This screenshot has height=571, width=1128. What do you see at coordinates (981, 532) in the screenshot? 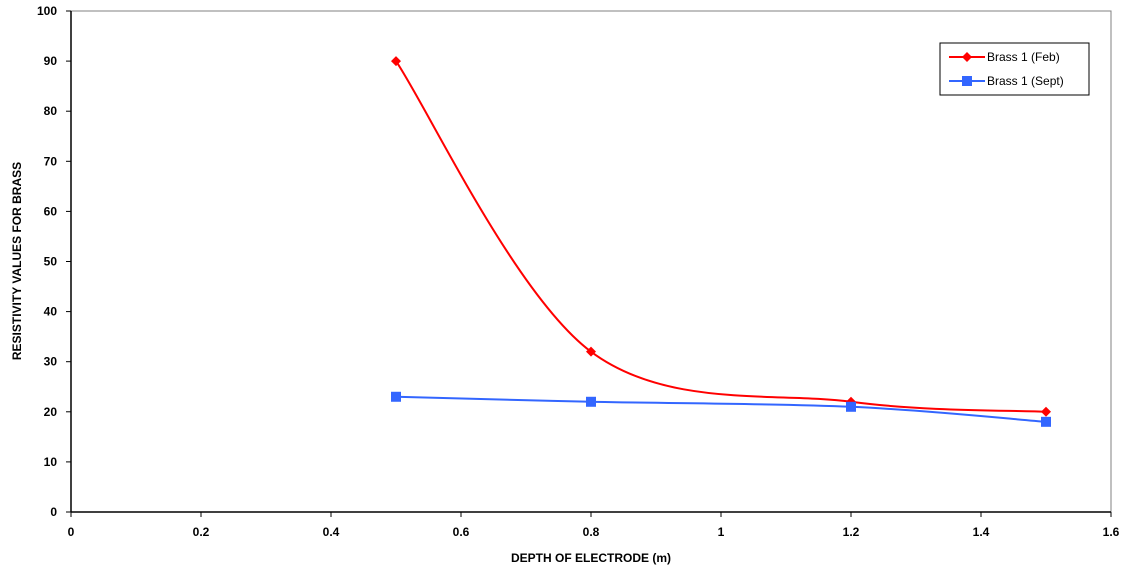
I see `x-tick-label: 1.4` at bounding box center [981, 532].